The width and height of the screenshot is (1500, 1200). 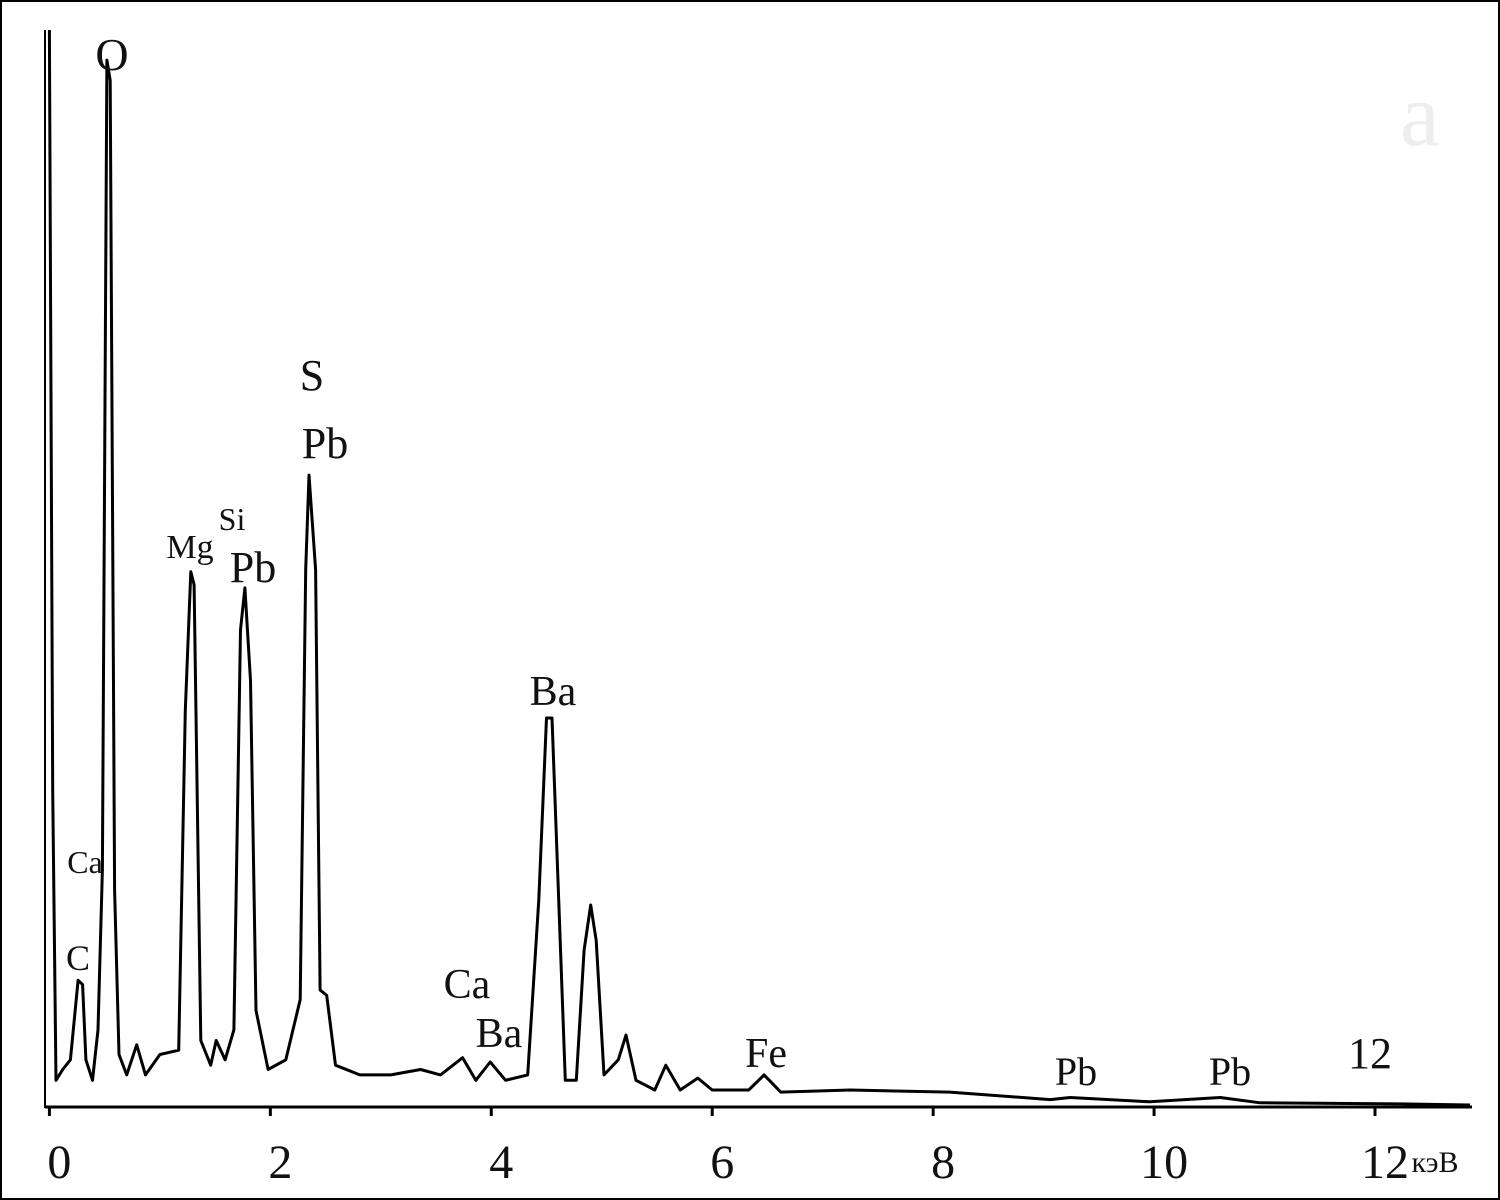 What do you see at coordinates (78, 958) in the screenshot?
I see `peak-label: C` at bounding box center [78, 958].